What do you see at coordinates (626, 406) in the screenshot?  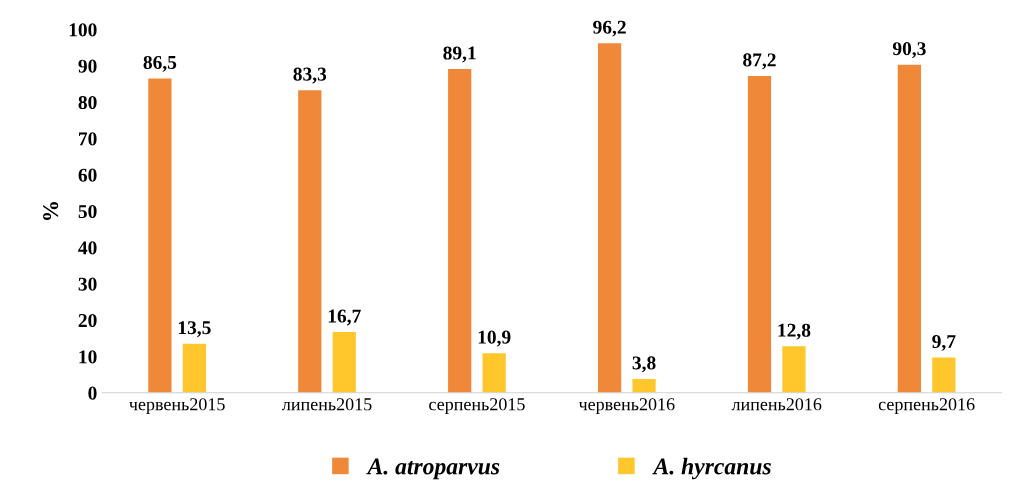 I see `x-tick-label: червень2016` at bounding box center [626, 406].